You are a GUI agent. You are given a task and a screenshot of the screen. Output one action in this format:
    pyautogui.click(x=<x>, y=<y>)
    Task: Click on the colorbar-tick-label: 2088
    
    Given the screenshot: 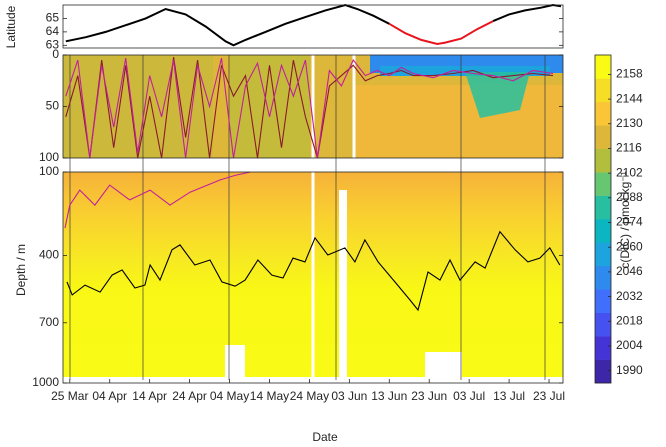 What is the action you would take?
    pyautogui.click(x=629, y=197)
    